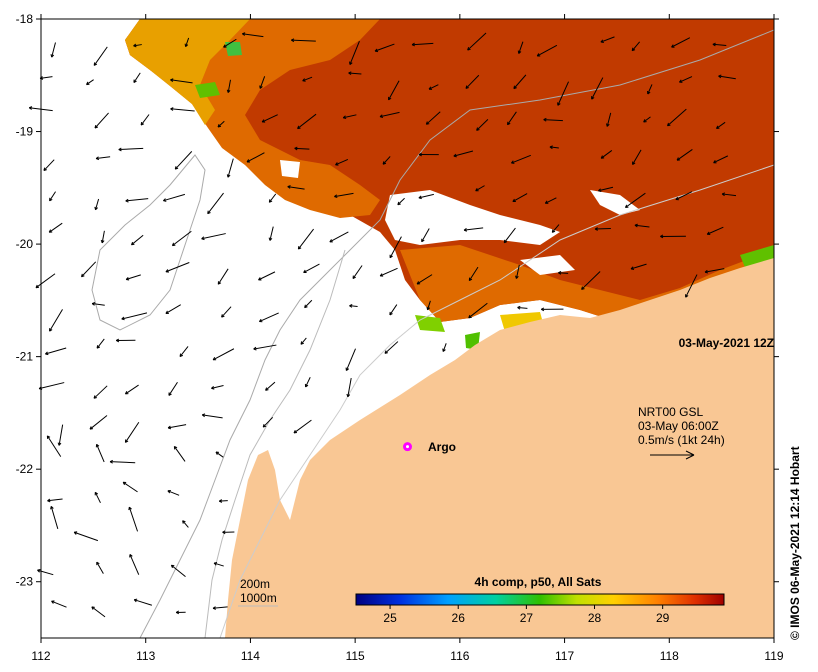 Image resolution: width=818 pixels, height=672 pixels. What do you see at coordinates (255, 584) in the screenshot?
I see `depth-legend-200m: 200m` at bounding box center [255, 584].